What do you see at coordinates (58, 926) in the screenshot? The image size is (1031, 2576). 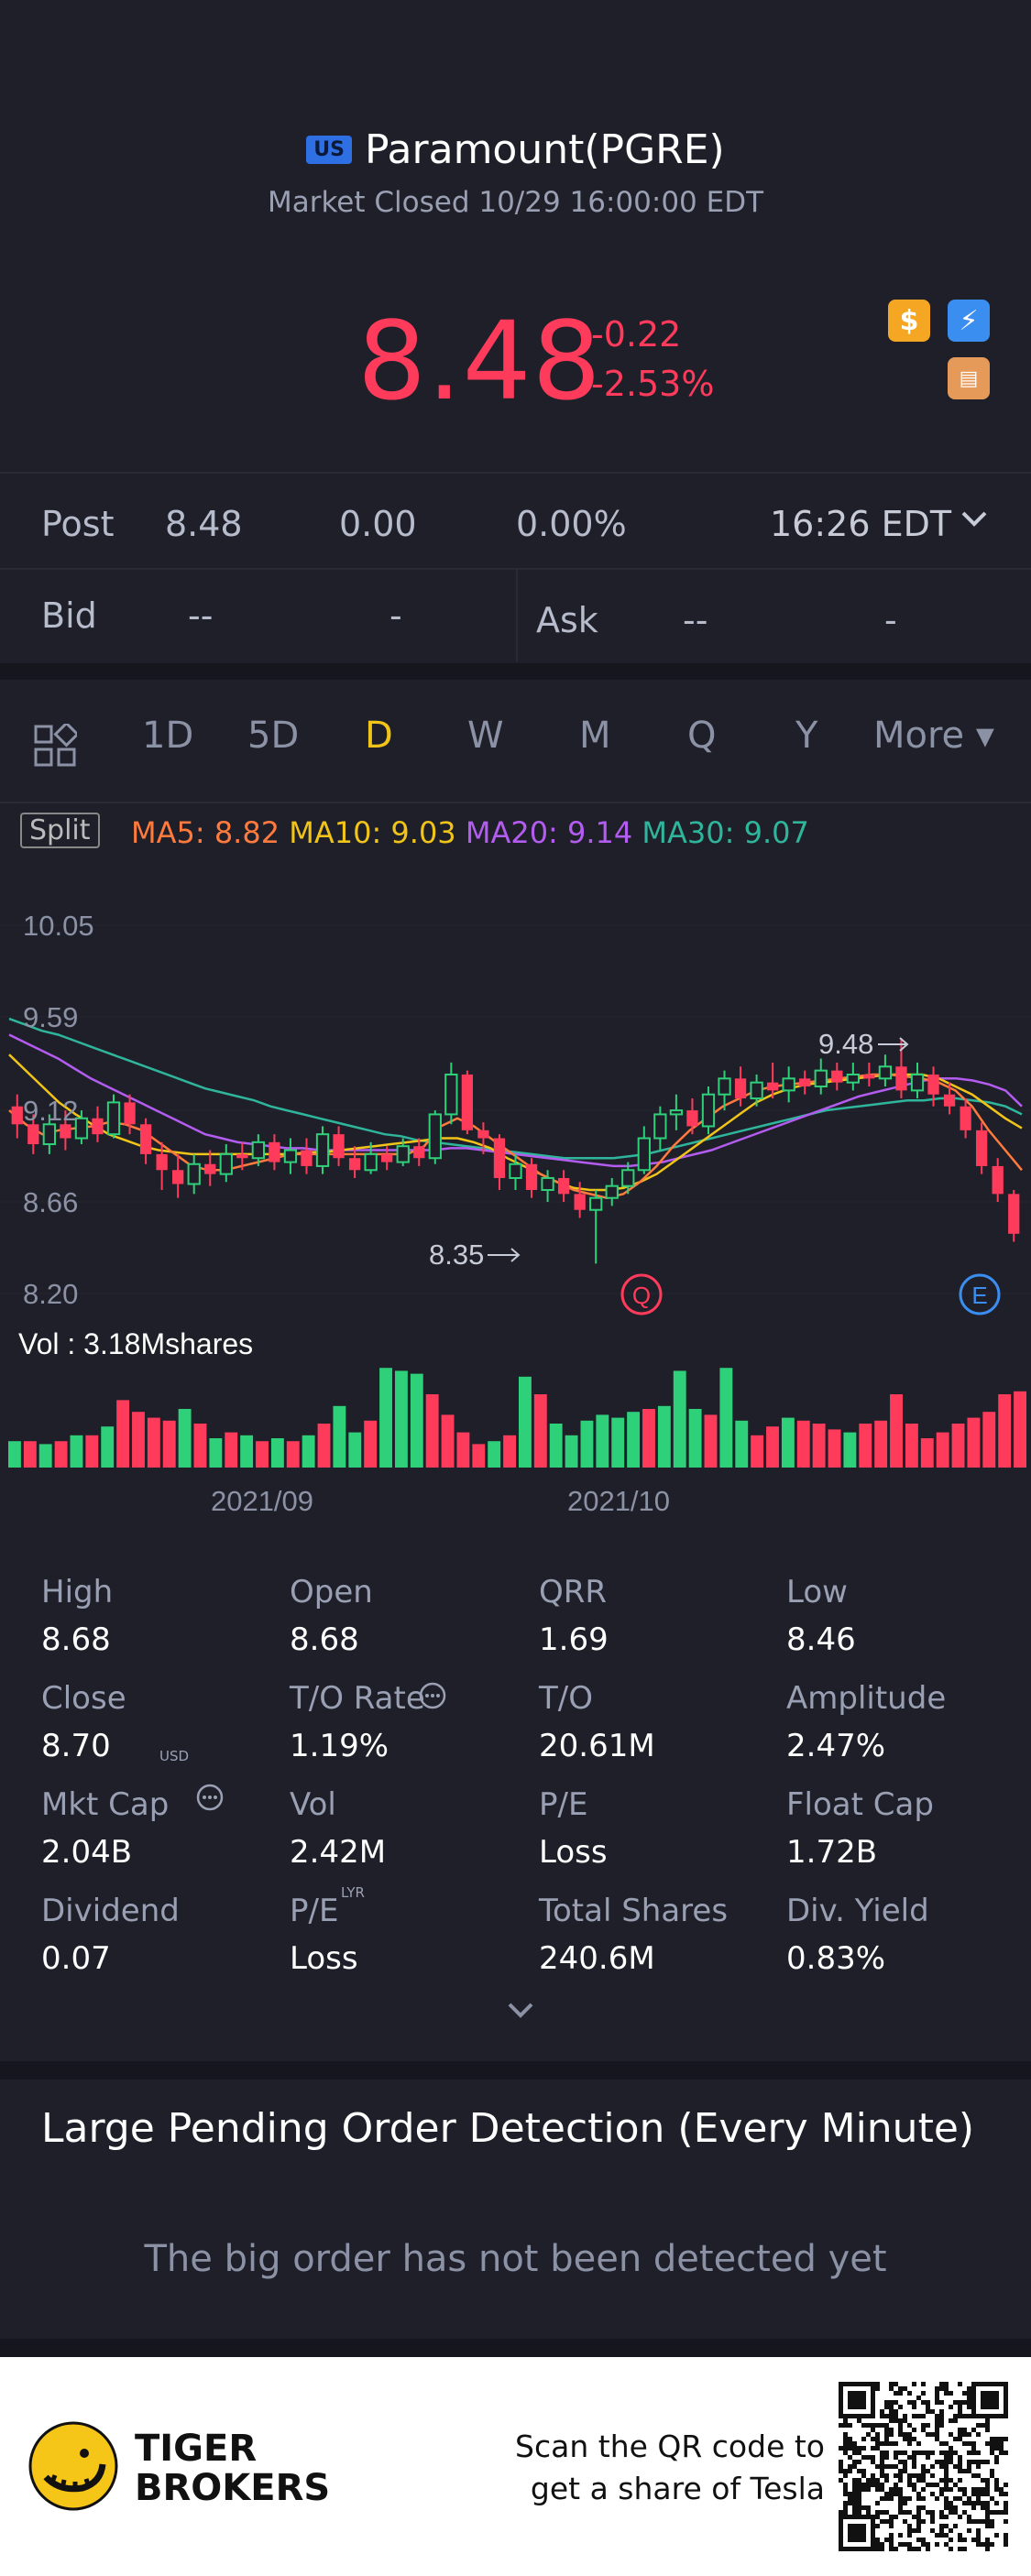 I see `y-tick-label: 10.05` at bounding box center [58, 926].